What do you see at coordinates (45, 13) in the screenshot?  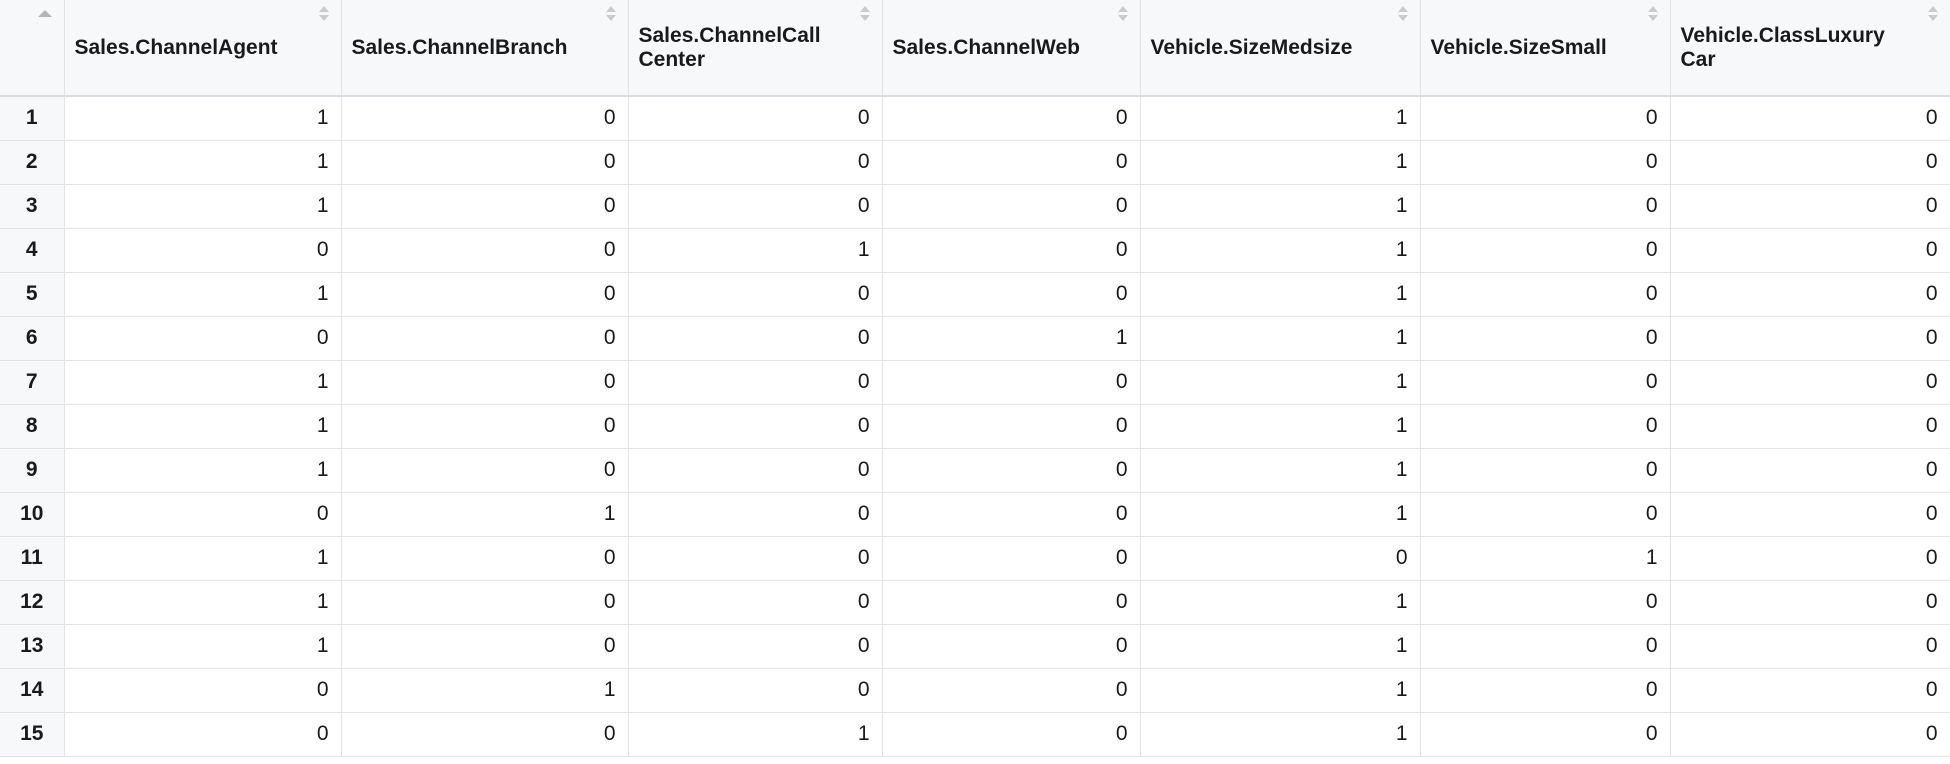 I see `sort-ascending-icon` at bounding box center [45, 13].